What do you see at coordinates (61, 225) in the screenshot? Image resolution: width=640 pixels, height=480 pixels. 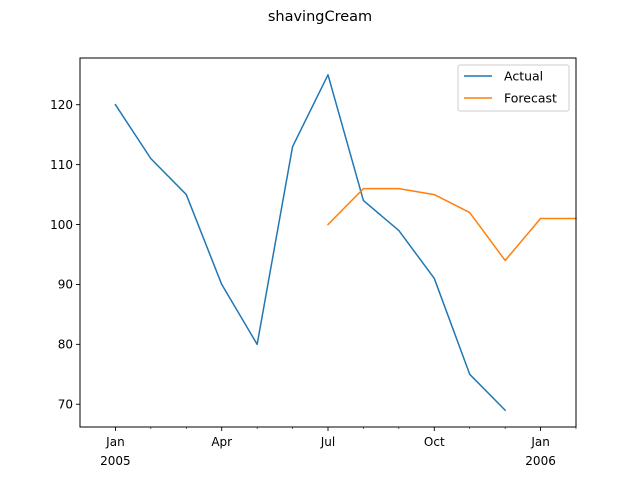 I see `y-tick-label: 100` at bounding box center [61, 225].